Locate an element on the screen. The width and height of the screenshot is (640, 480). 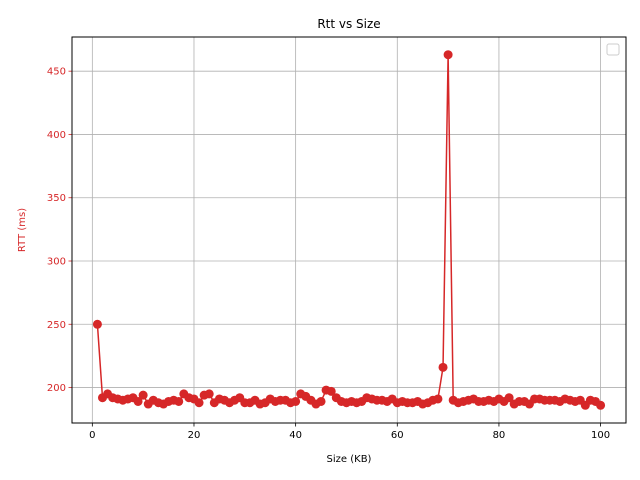
y-tick-label: 250 is located at coordinates (56, 325).